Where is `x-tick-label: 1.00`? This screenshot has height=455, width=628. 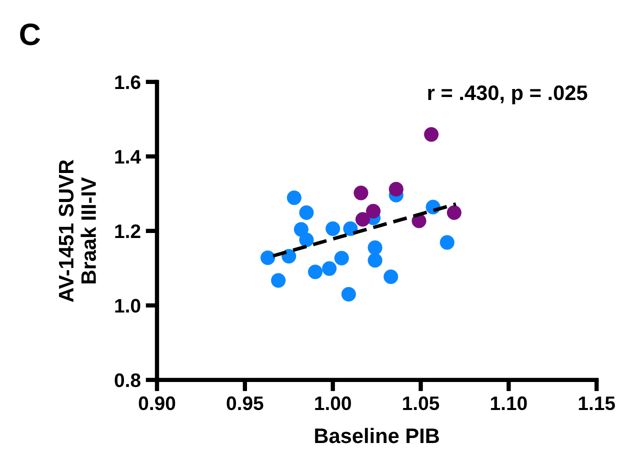 x-tick-label: 1.00 is located at coordinates (333, 403).